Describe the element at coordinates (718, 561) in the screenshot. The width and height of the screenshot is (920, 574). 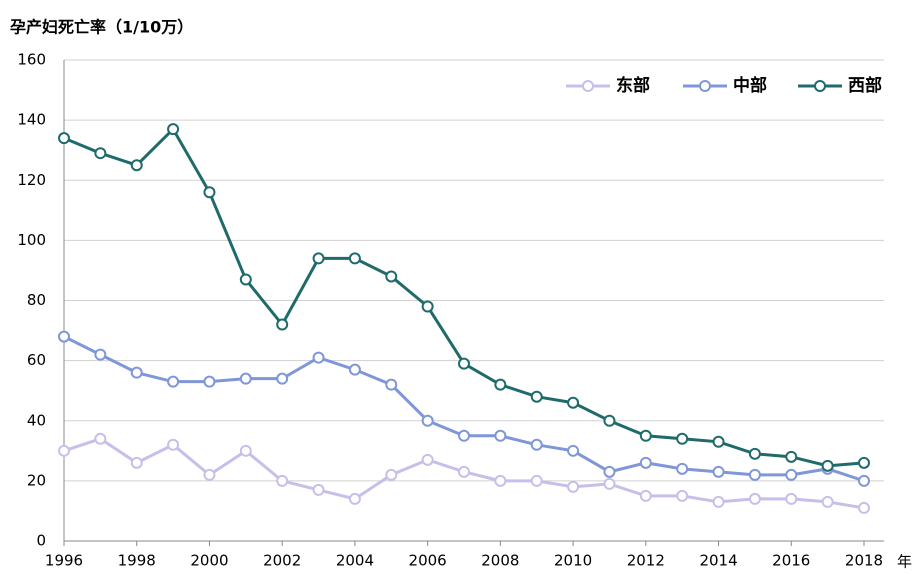
I see `x-tick-label: 2014` at that location.